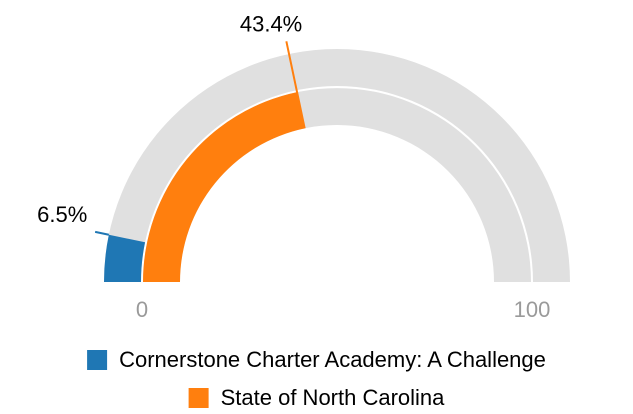 The width and height of the screenshot is (633, 414). Describe the element at coordinates (142, 309) in the screenshot. I see `tick-label: 0` at that location.